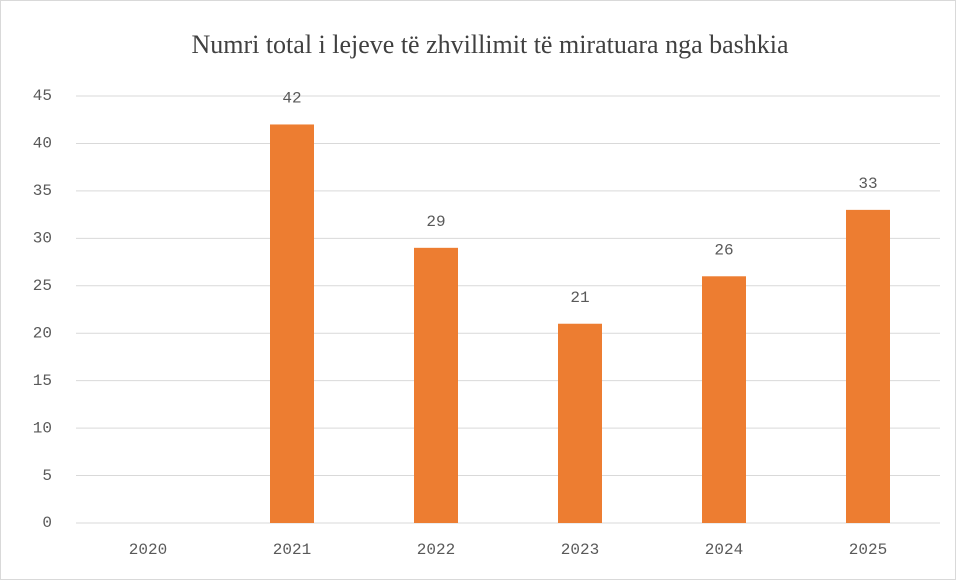 This screenshot has height=580, width=956. I want to click on x-tick-label: 2025, so click(868, 550).